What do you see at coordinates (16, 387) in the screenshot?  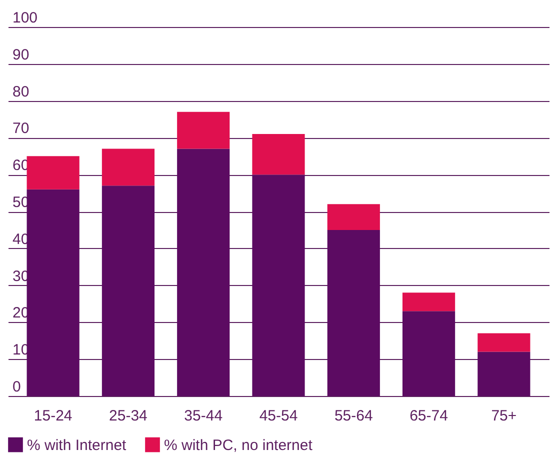 I see `y-tick-label: 0` at bounding box center [16, 387].